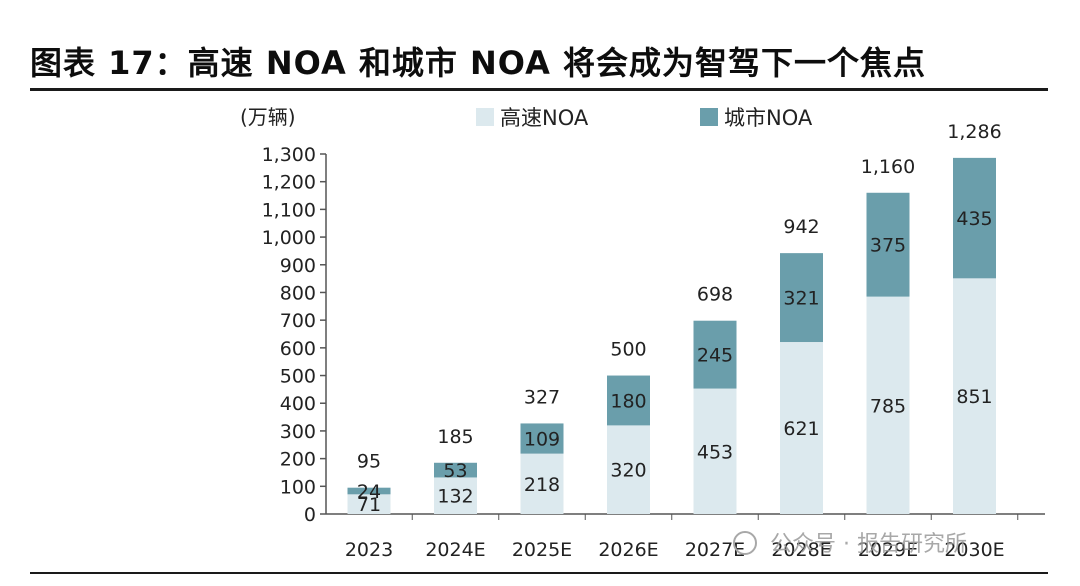  What do you see at coordinates (539, 573) in the screenshot?
I see `bottom-rule` at bounding box center [539, 573].